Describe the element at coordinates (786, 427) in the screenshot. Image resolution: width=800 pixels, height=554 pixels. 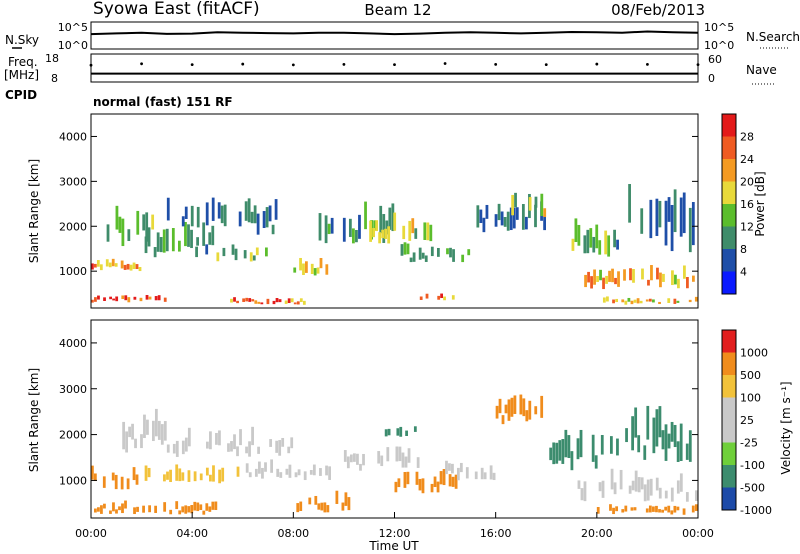
I see `velocity-colorbar-label: Velocity [m s⁻¹]` at that location.